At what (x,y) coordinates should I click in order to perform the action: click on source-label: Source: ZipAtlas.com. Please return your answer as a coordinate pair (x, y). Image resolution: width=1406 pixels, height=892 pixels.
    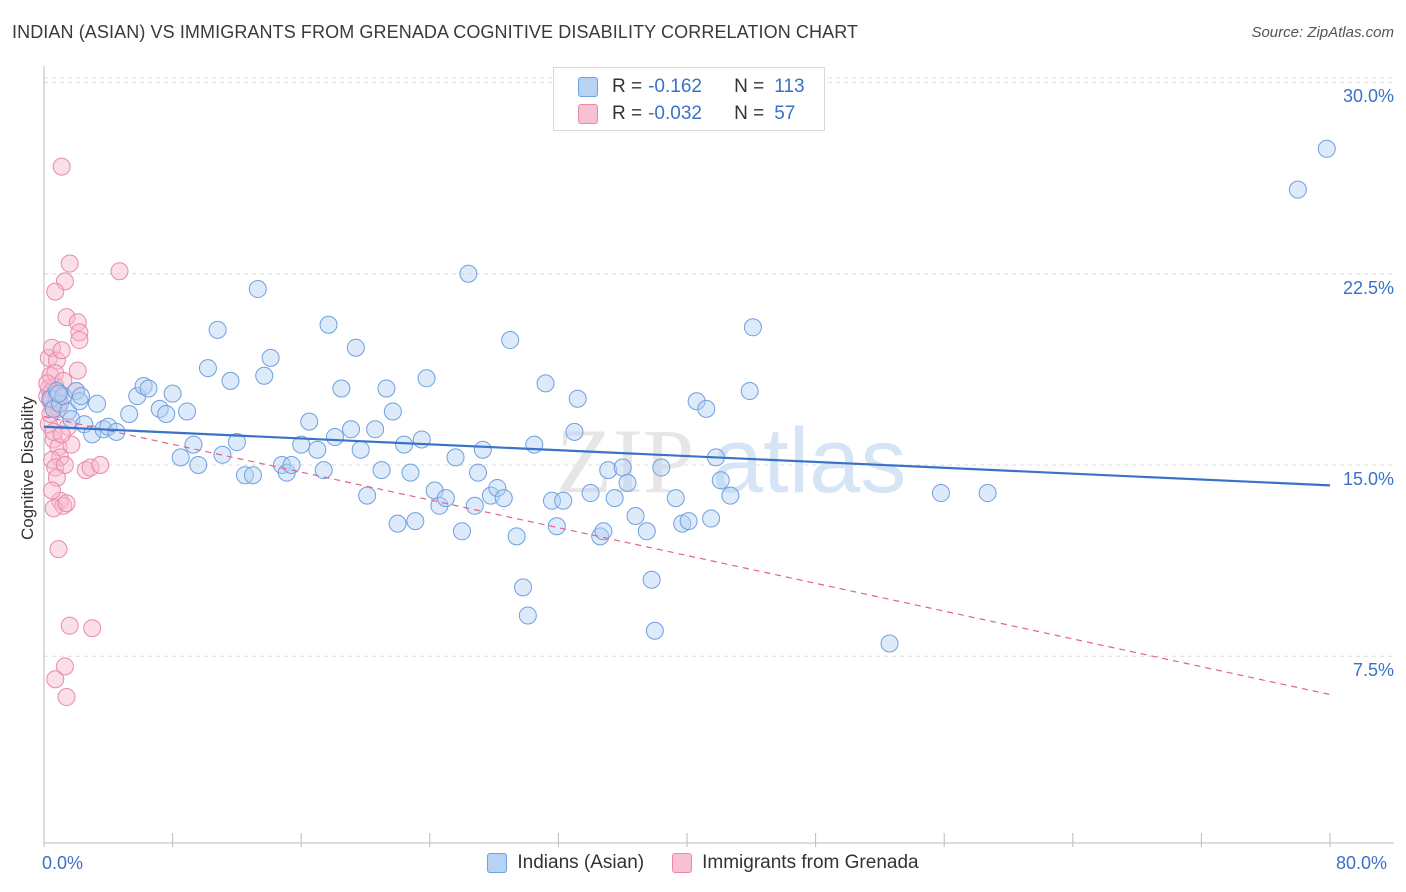
    Looking at the image, I should click on (1322, 32).